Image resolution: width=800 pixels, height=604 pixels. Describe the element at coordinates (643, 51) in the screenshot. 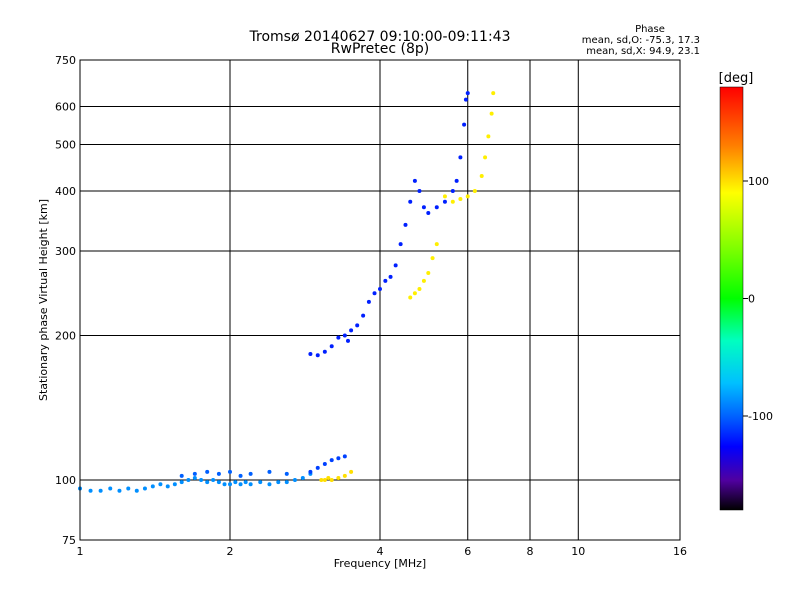

I see `phase-stats-x: mean, sd,X: 94.9, 23.1` at that location.